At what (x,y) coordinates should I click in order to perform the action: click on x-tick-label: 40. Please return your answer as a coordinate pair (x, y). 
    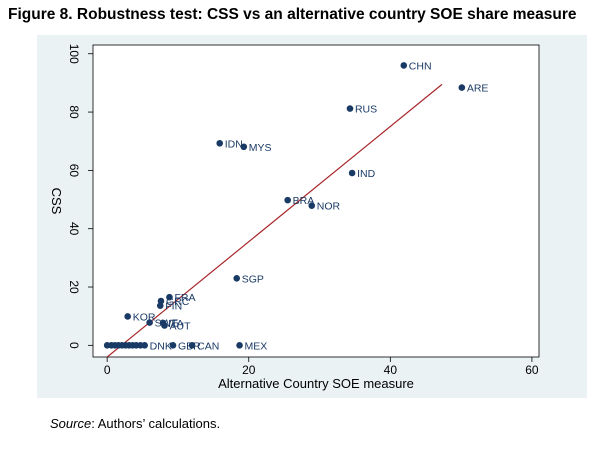
    Looking at the image, I should click on (391, 370).